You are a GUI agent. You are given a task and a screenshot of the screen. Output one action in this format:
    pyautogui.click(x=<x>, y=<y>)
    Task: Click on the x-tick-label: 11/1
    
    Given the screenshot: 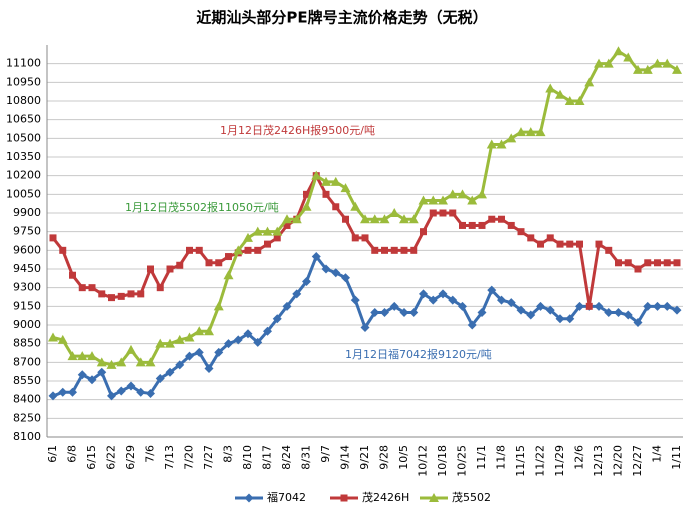 What is the action you would take?
    pyautogui.click(x=481, y=457)
    